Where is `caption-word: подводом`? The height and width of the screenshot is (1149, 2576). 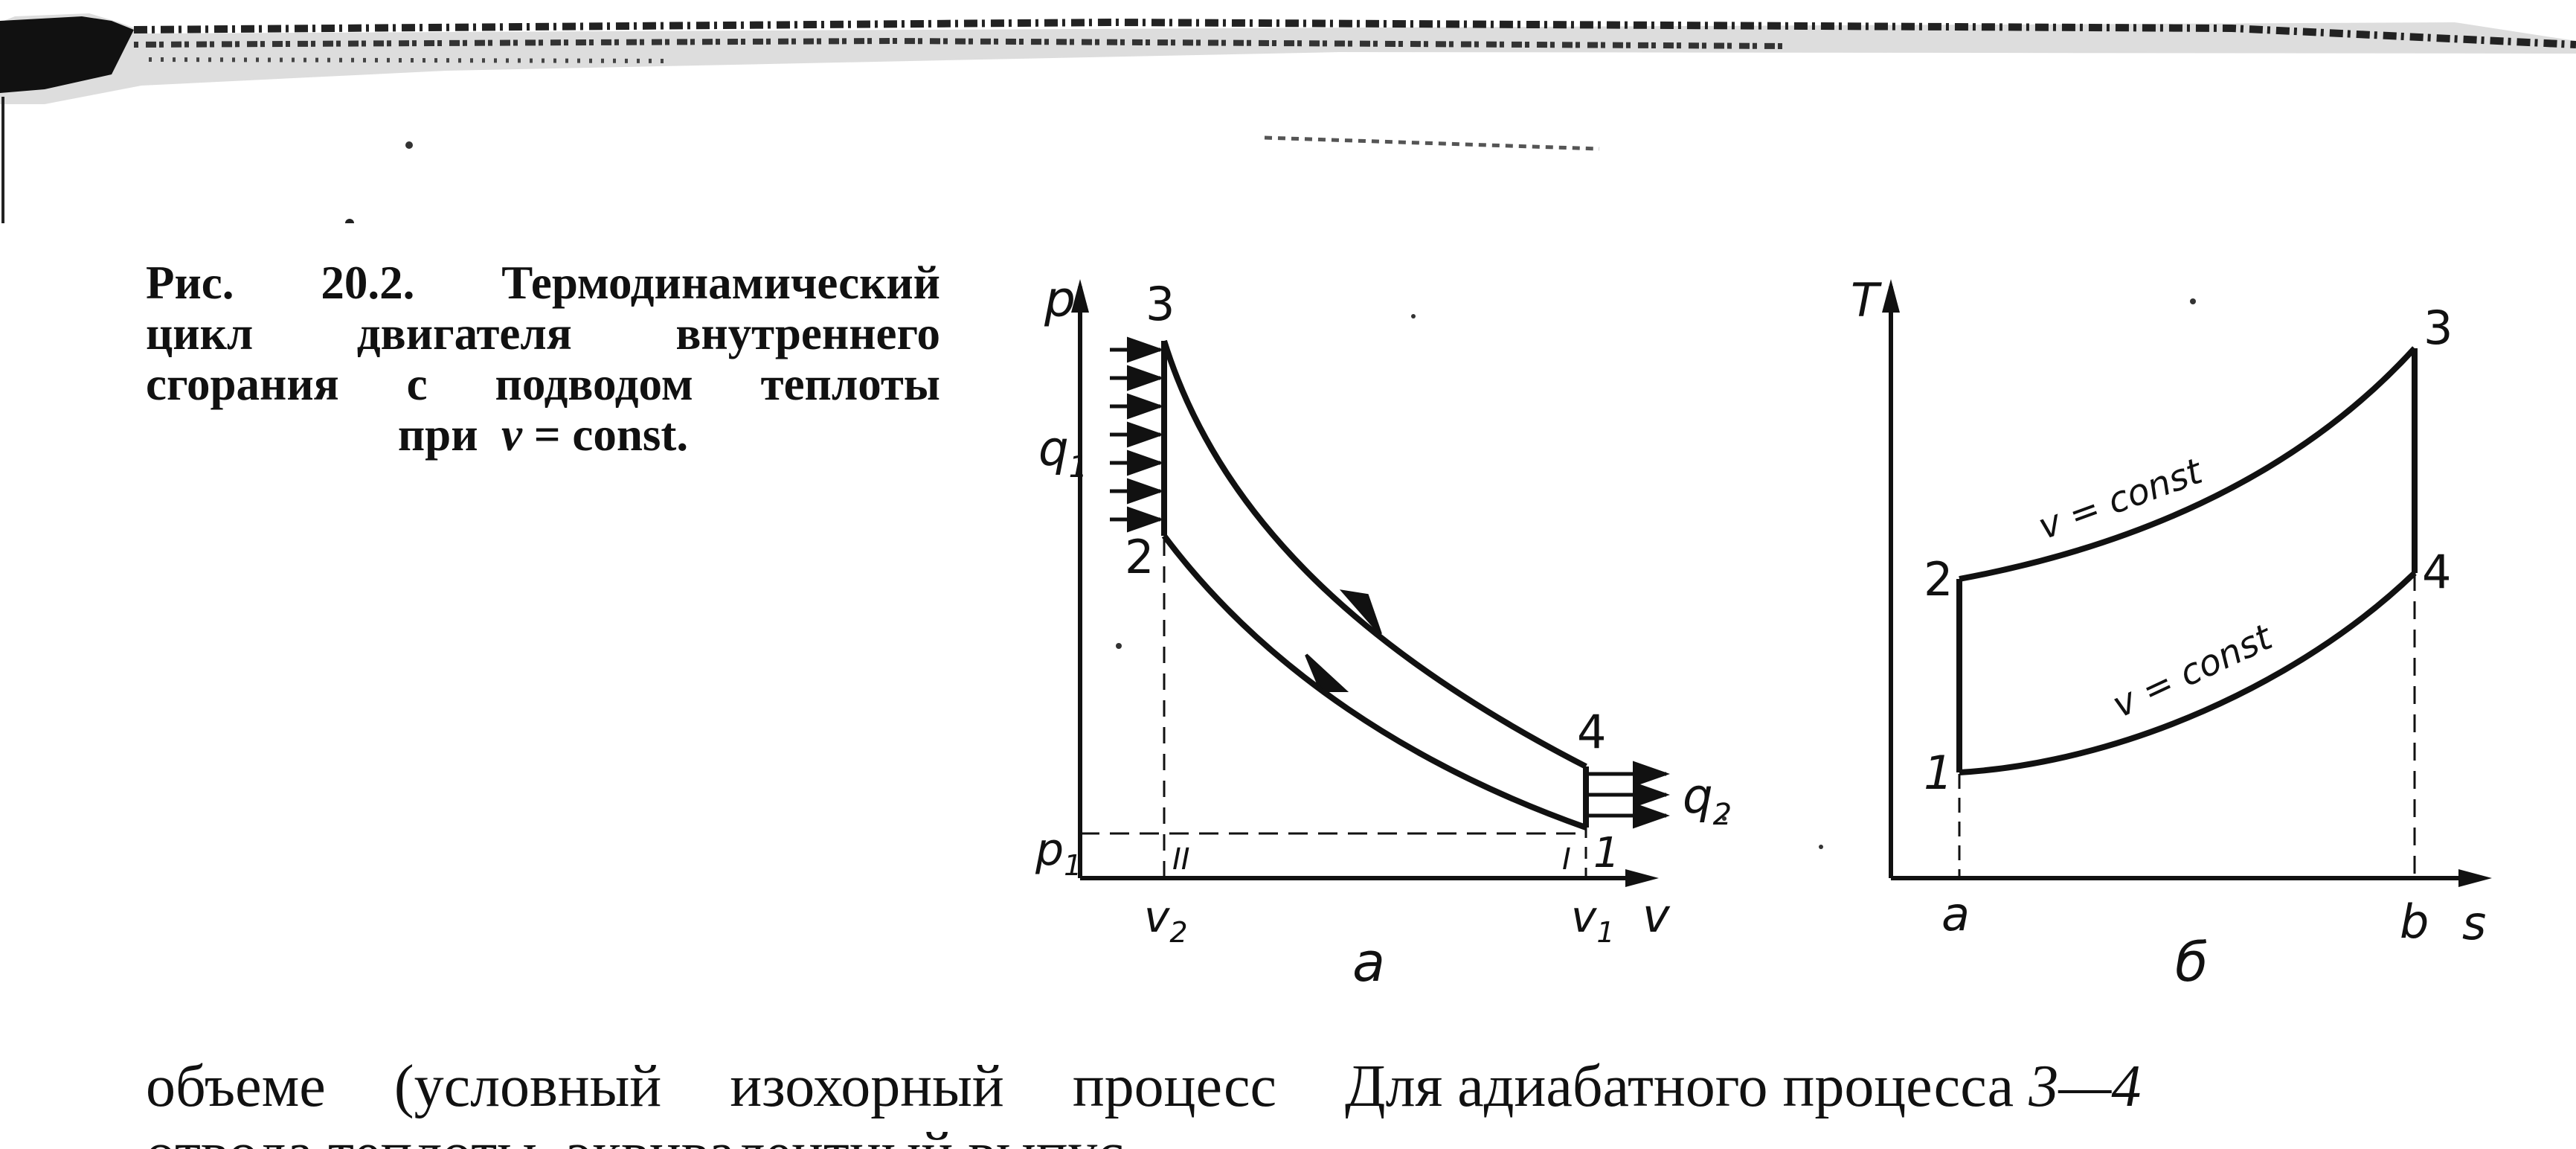 caption-word: подводом is located at coordinates (594, 384).